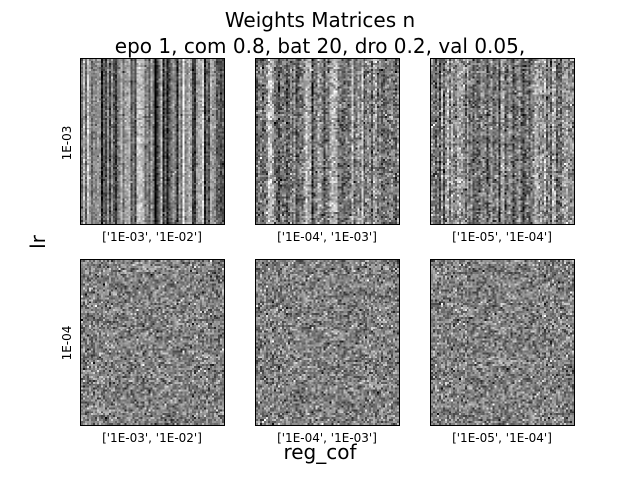  I want to click on heatmap-panel-r0-c2, so click(502, 141).